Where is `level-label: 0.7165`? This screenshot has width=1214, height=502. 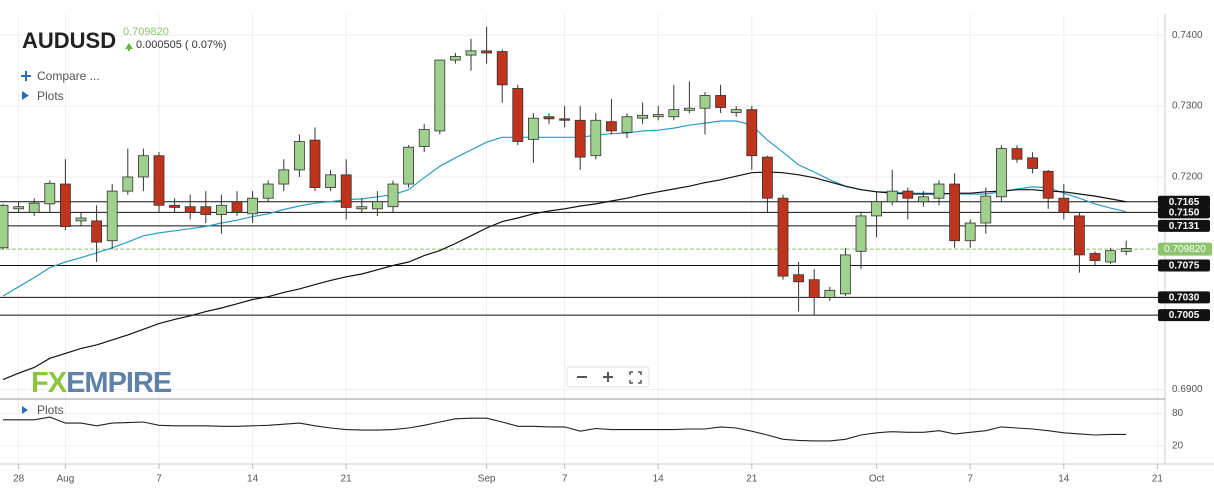 level-label: 0.7165 is located at coordinates (1184, 202).